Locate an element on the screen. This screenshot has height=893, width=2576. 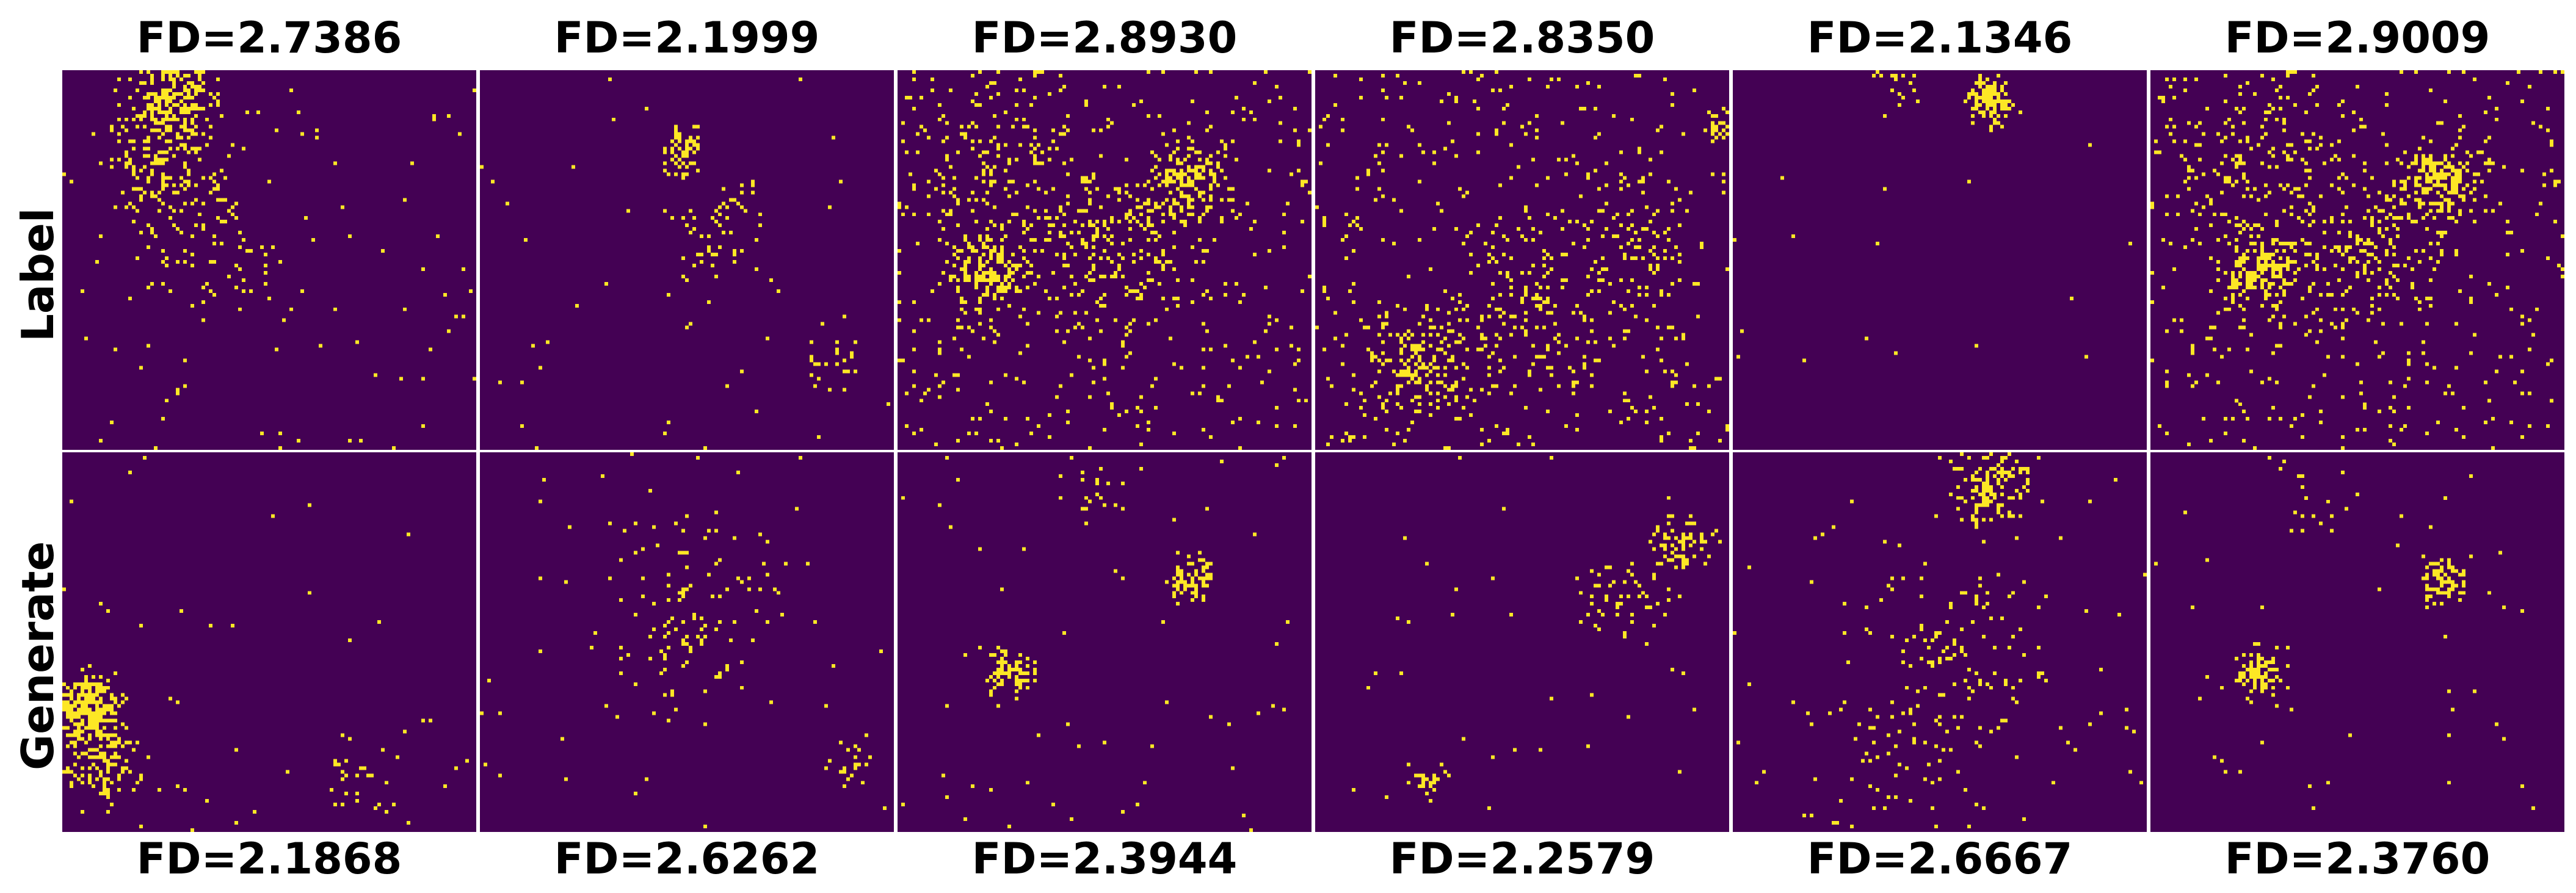
fd-label-top-2: FD=2.1999 is located at coordinates (687, 38).